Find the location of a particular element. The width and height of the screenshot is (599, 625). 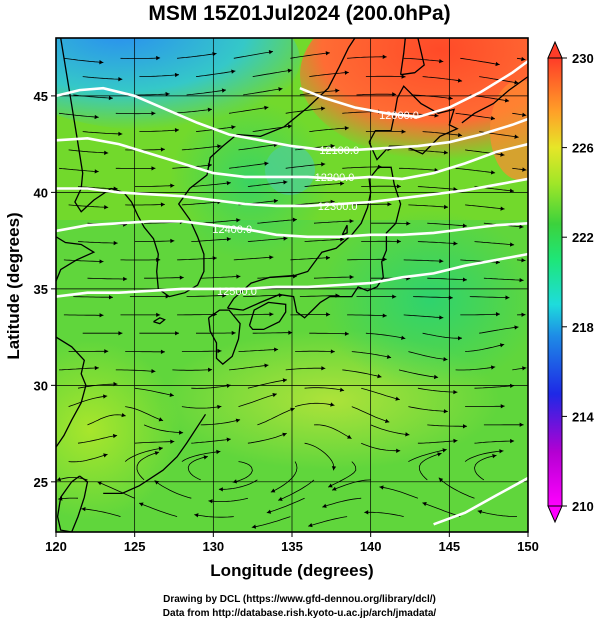

contour-label: 12500.0 is located at coordinates (237, 292).